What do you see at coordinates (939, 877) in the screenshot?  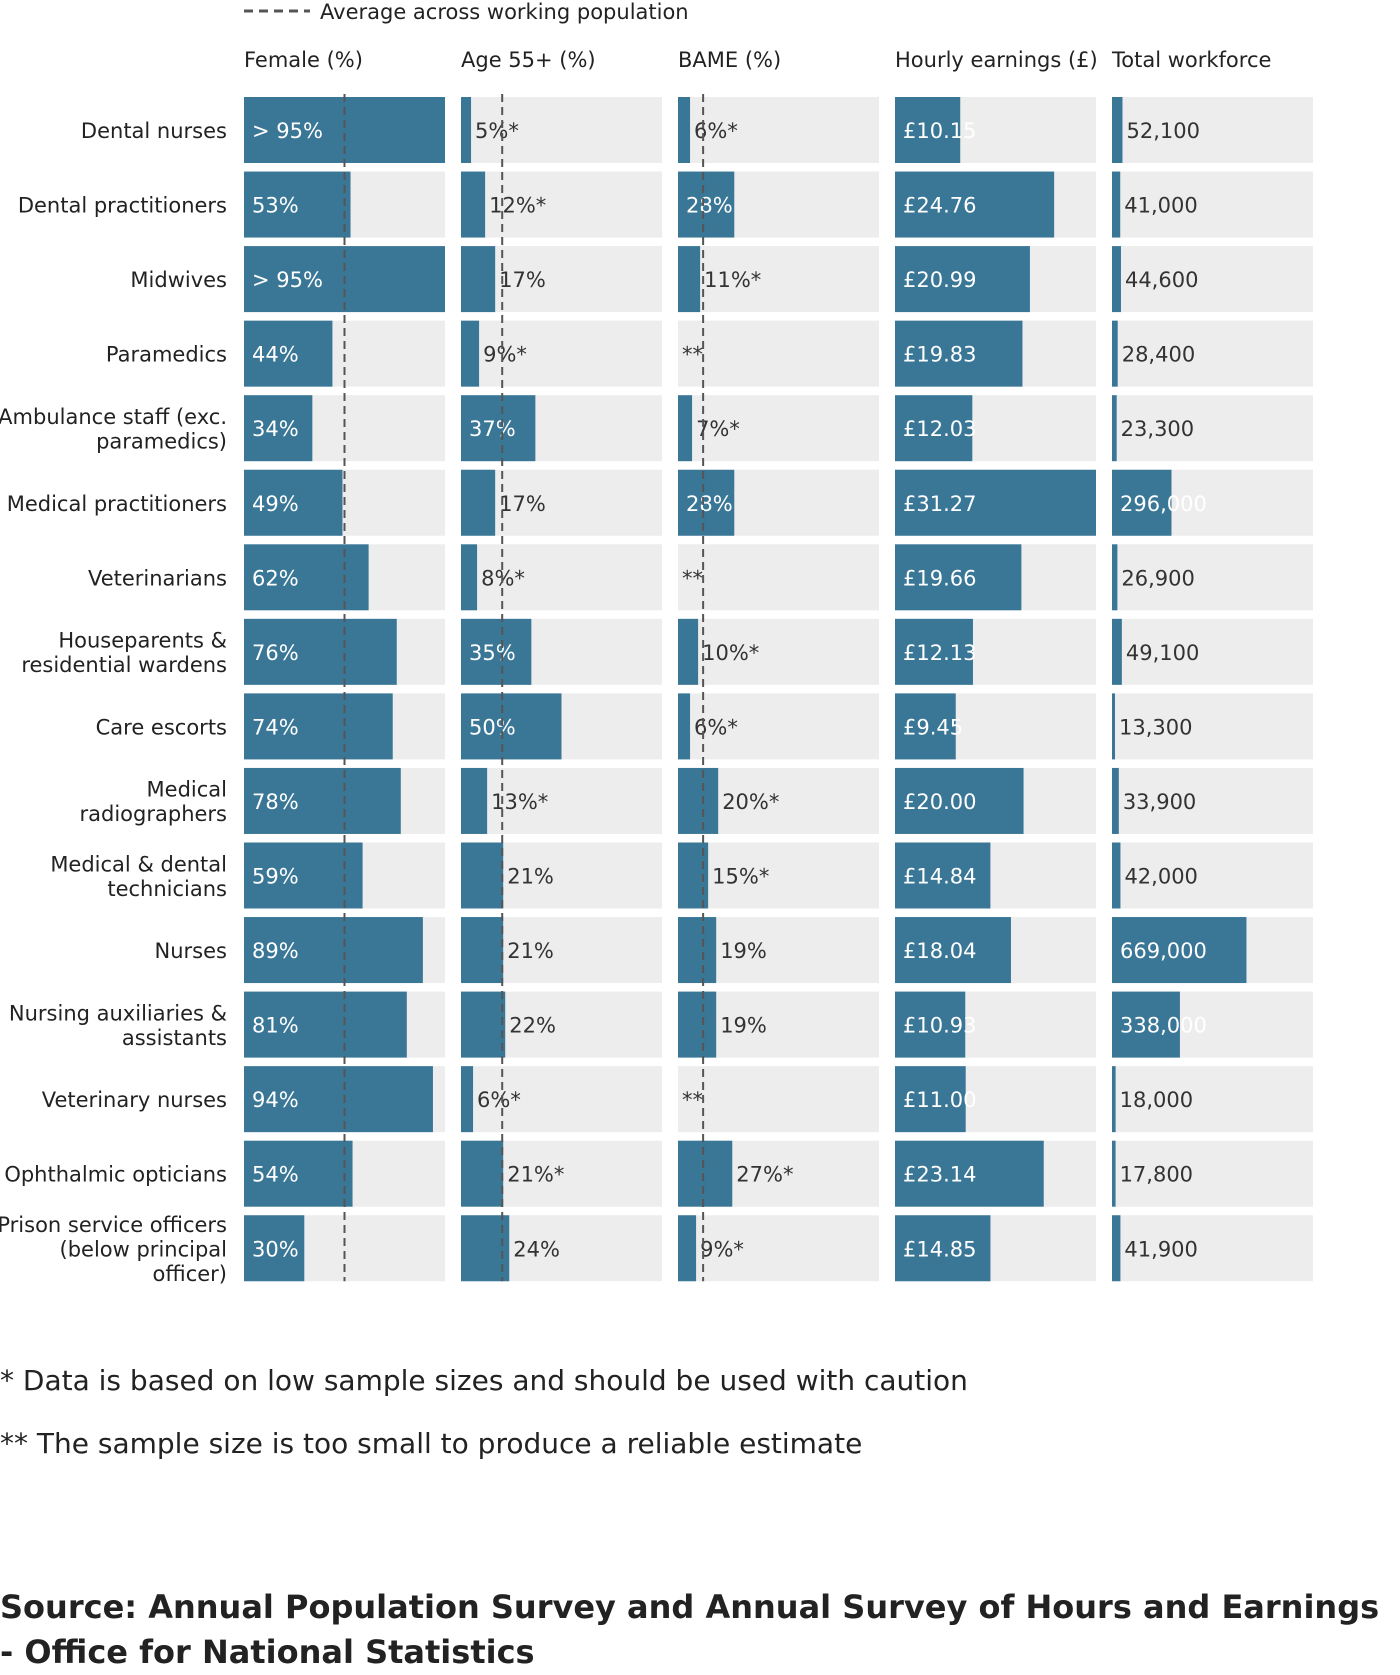 I see `value-label-earnings: £14.84` at bounding box center [939, 877].